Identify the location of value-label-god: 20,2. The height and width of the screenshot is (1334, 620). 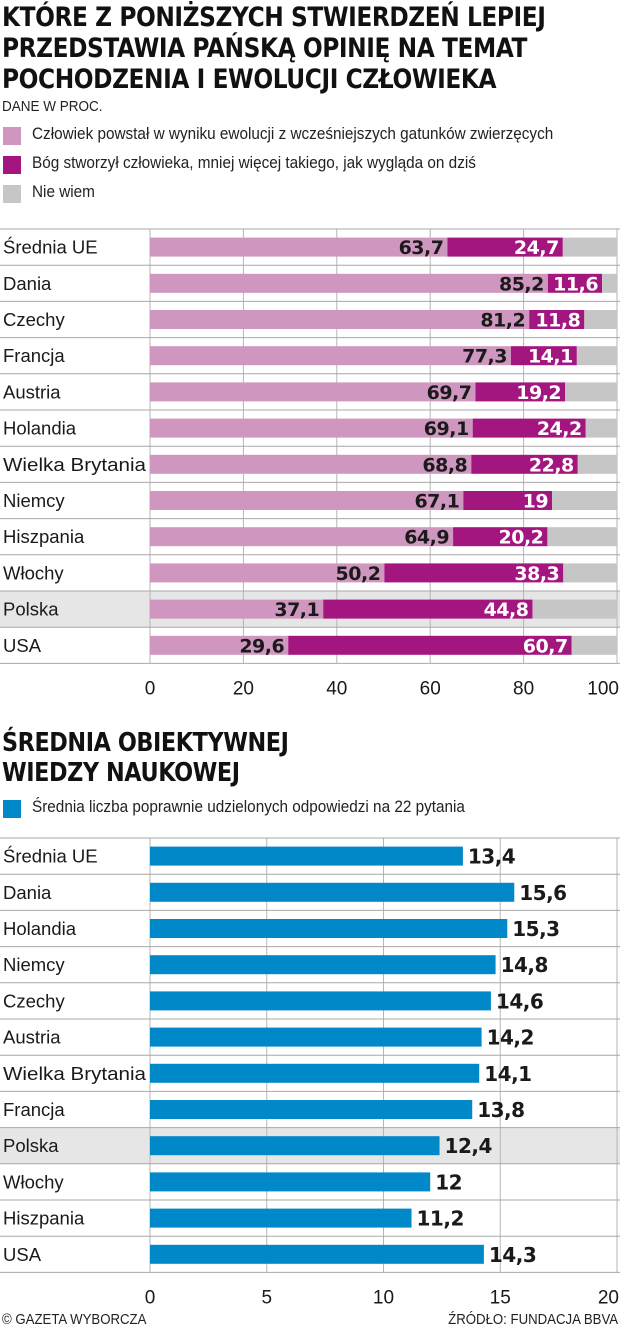
(521, 538).